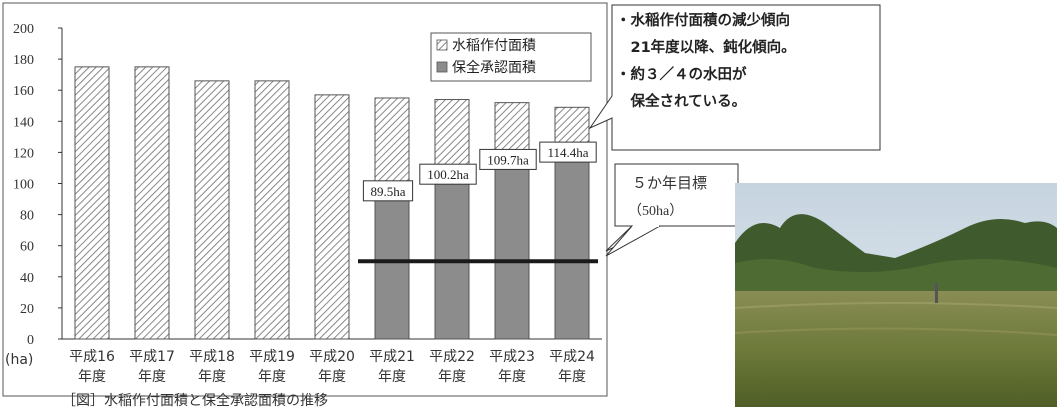 The height and width of the screenshot is (410, 1057). Describe the element at coordinates (27, 216) in the screenshot. I see `y-tick-label: 80` at that location.